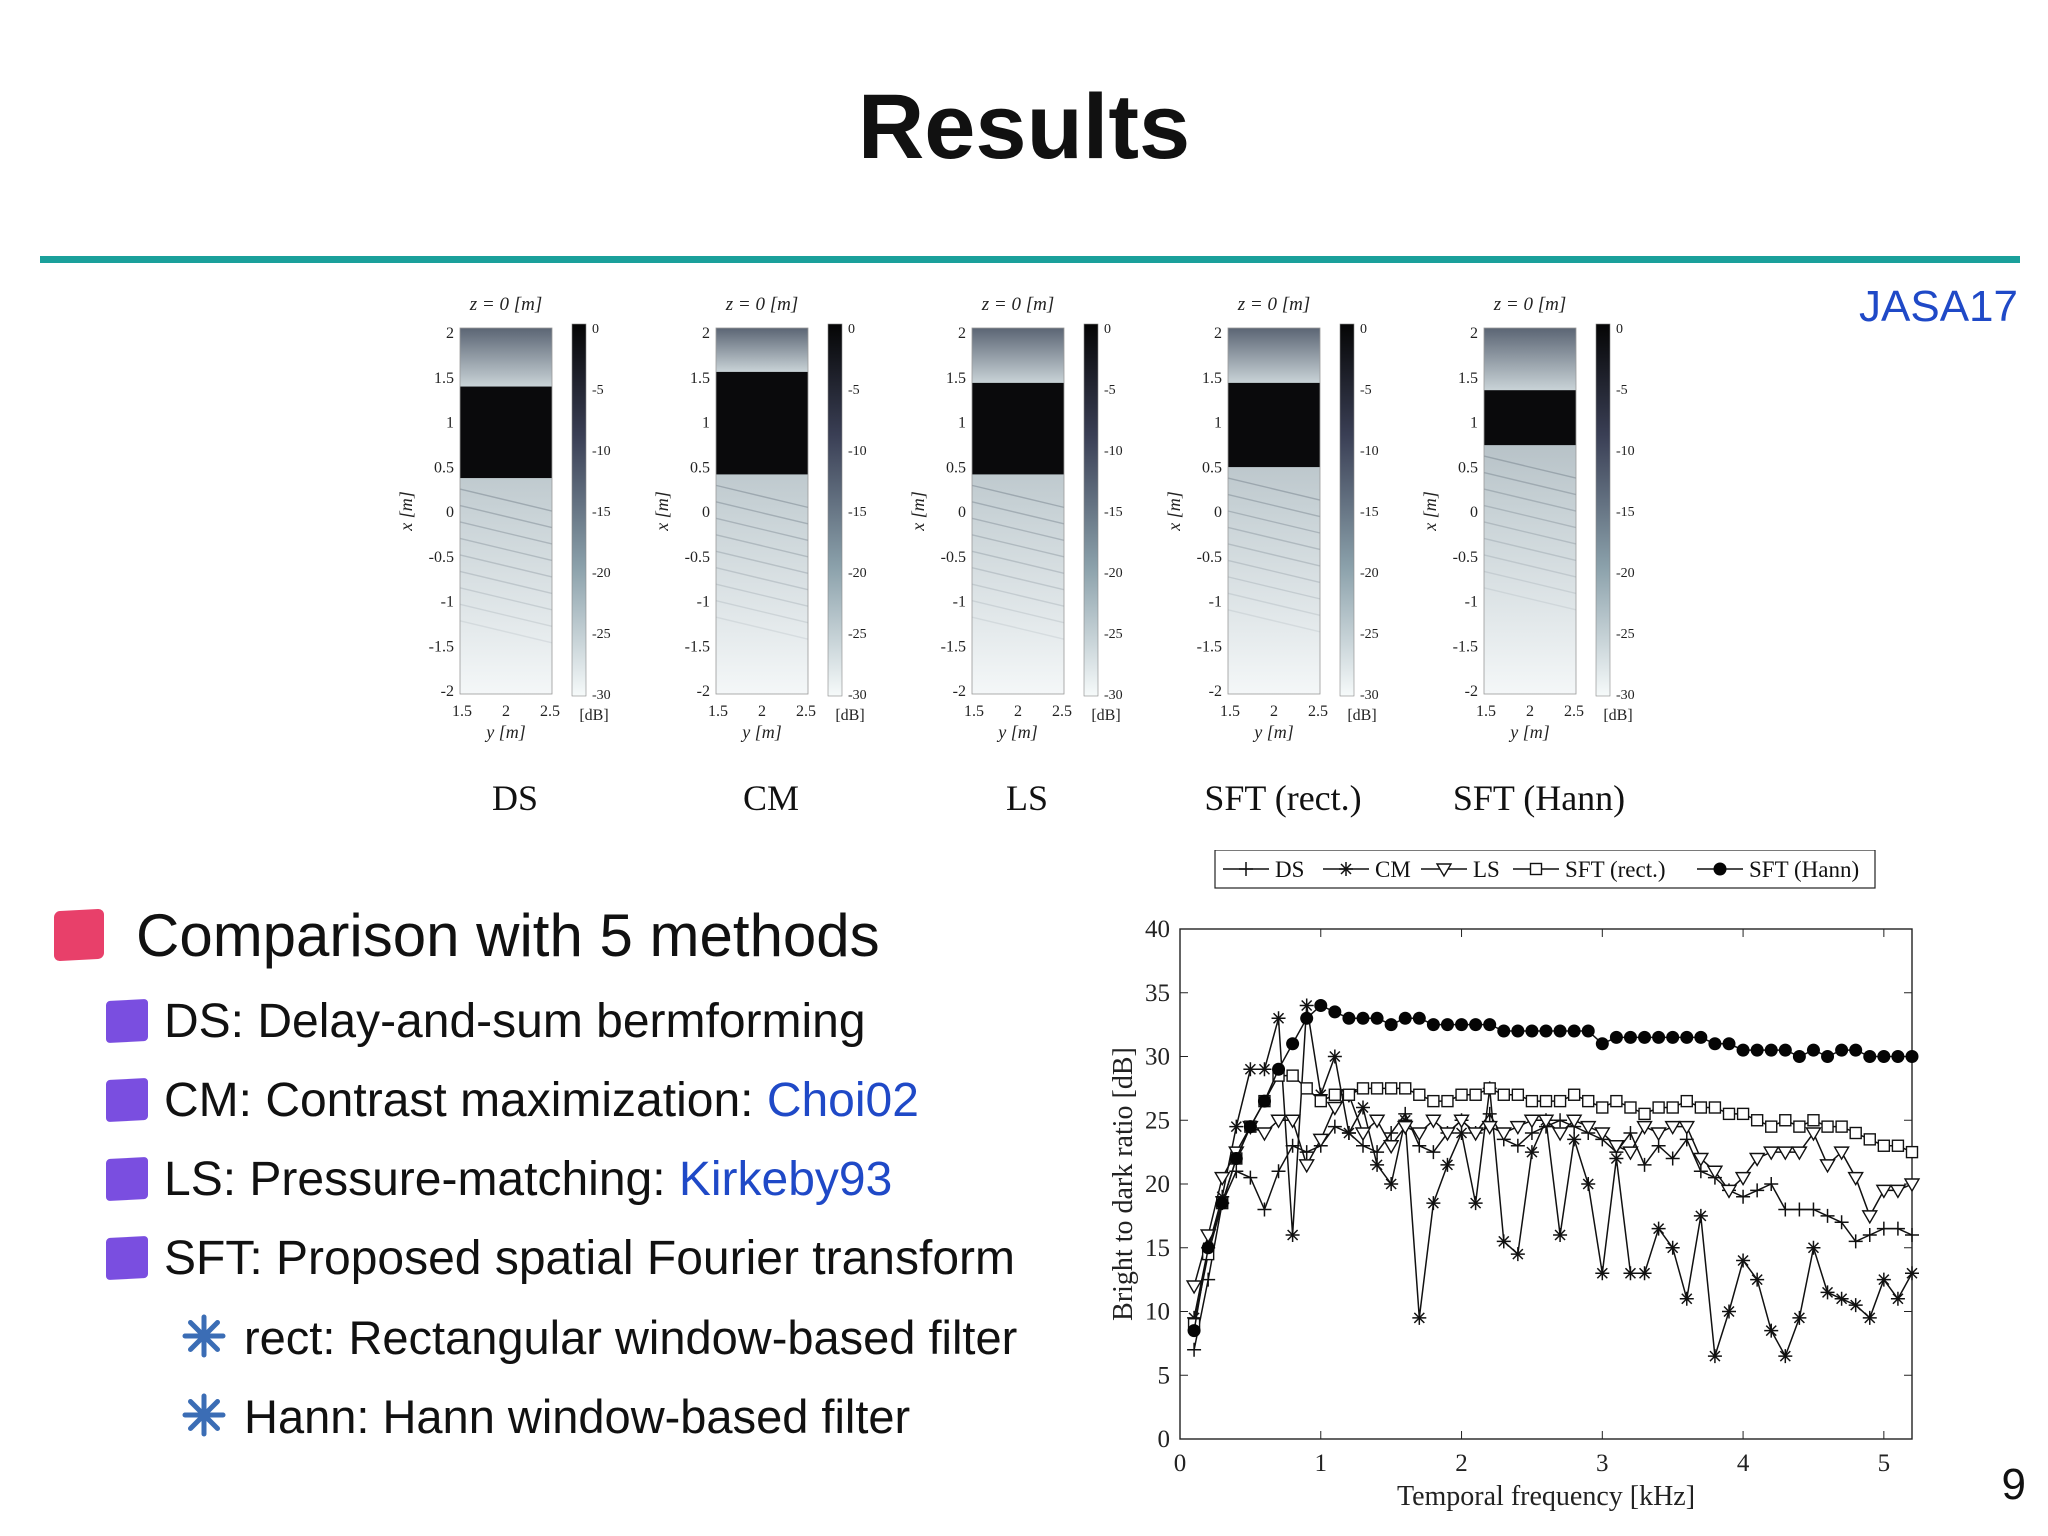  Describe the element at coordinates (1113, 695) in the screenshot. I see `colorbar-tick: -30` at that location.